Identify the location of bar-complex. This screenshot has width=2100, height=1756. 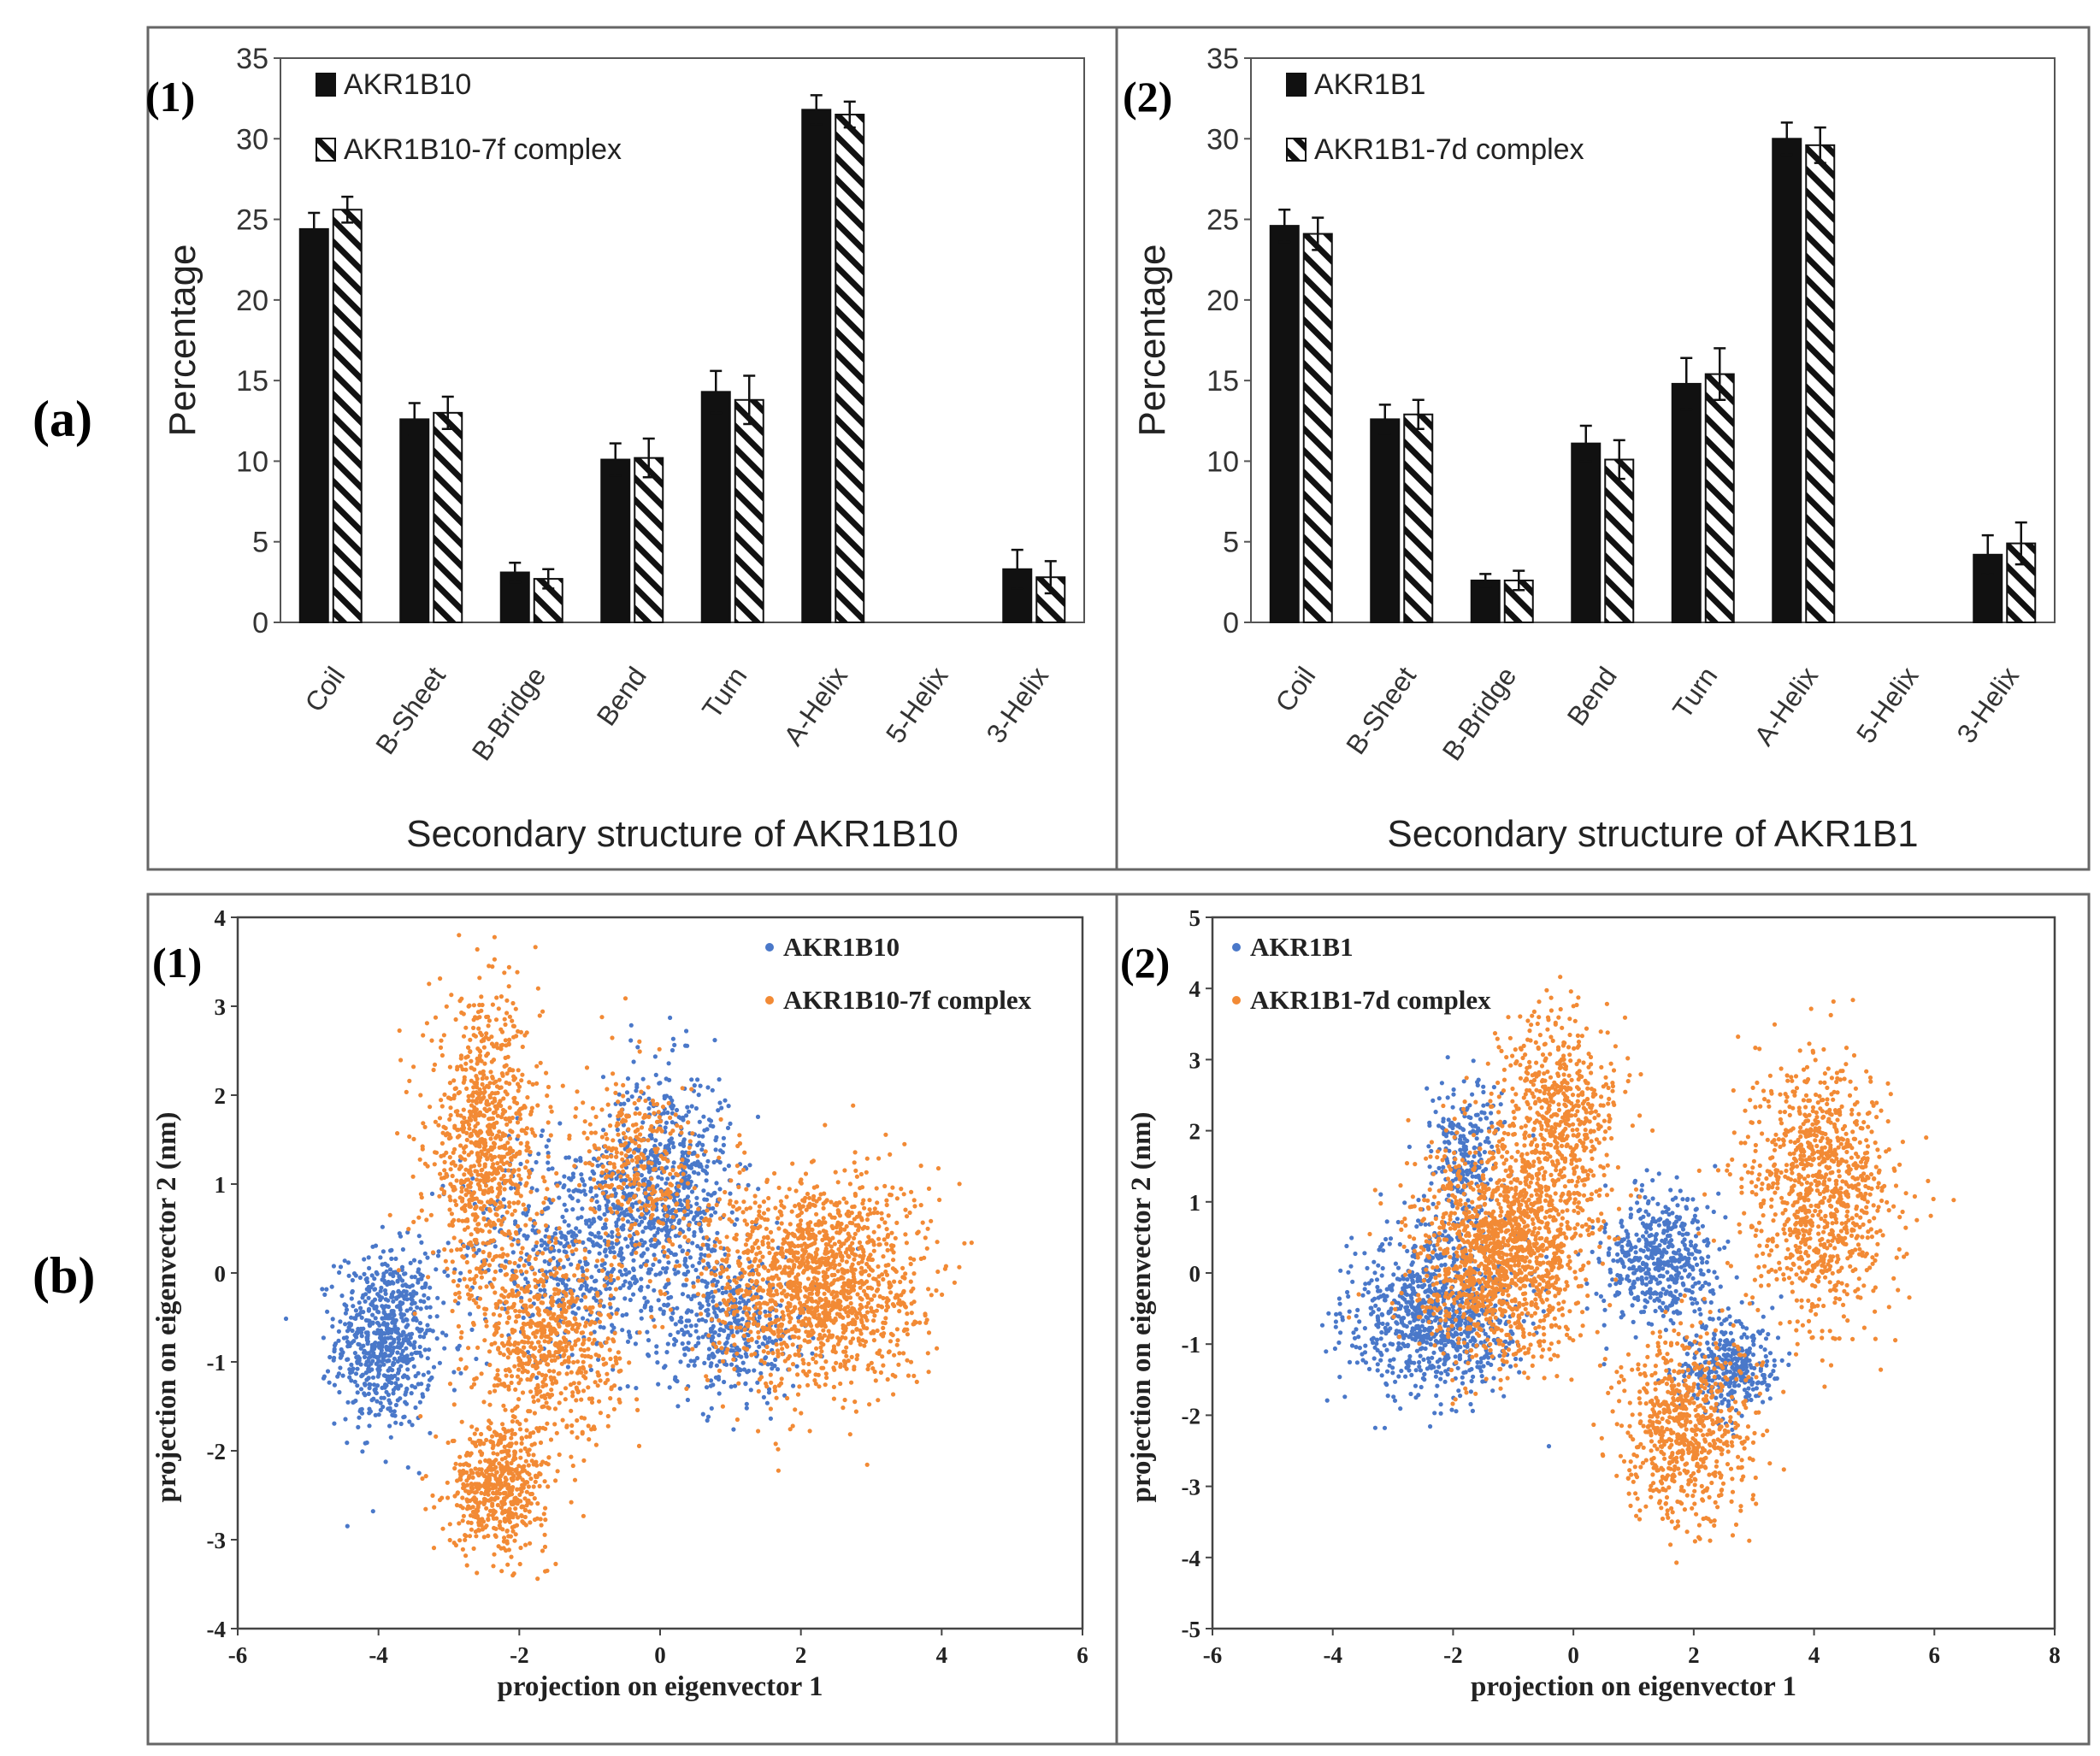
(1318, 428).